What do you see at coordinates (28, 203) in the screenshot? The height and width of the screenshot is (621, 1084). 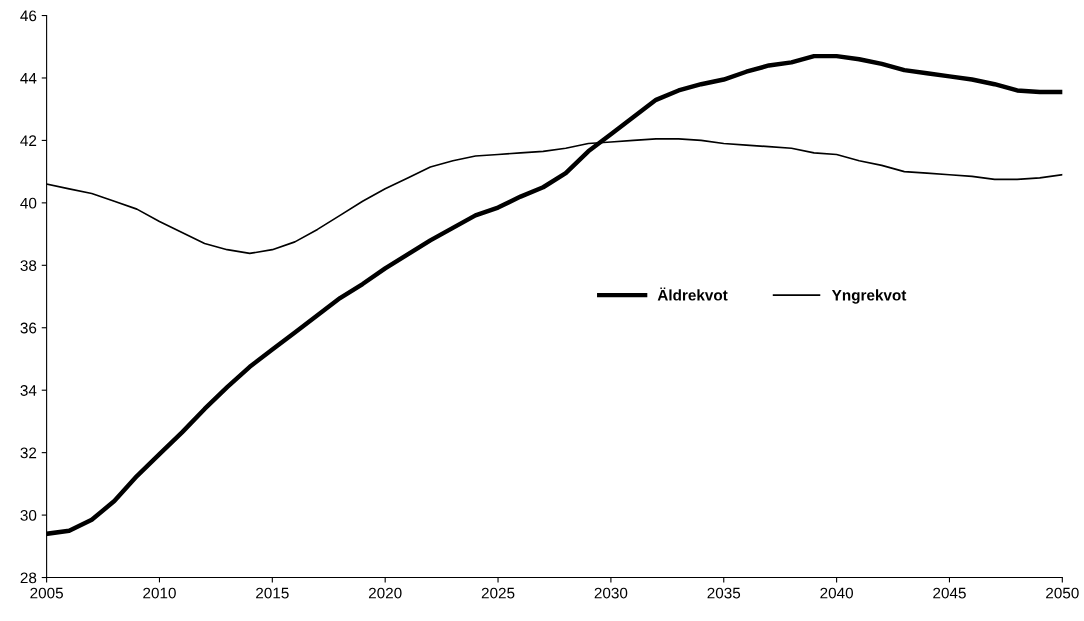 I see `y-tick-label: 40` at bounding box center [28, 203].